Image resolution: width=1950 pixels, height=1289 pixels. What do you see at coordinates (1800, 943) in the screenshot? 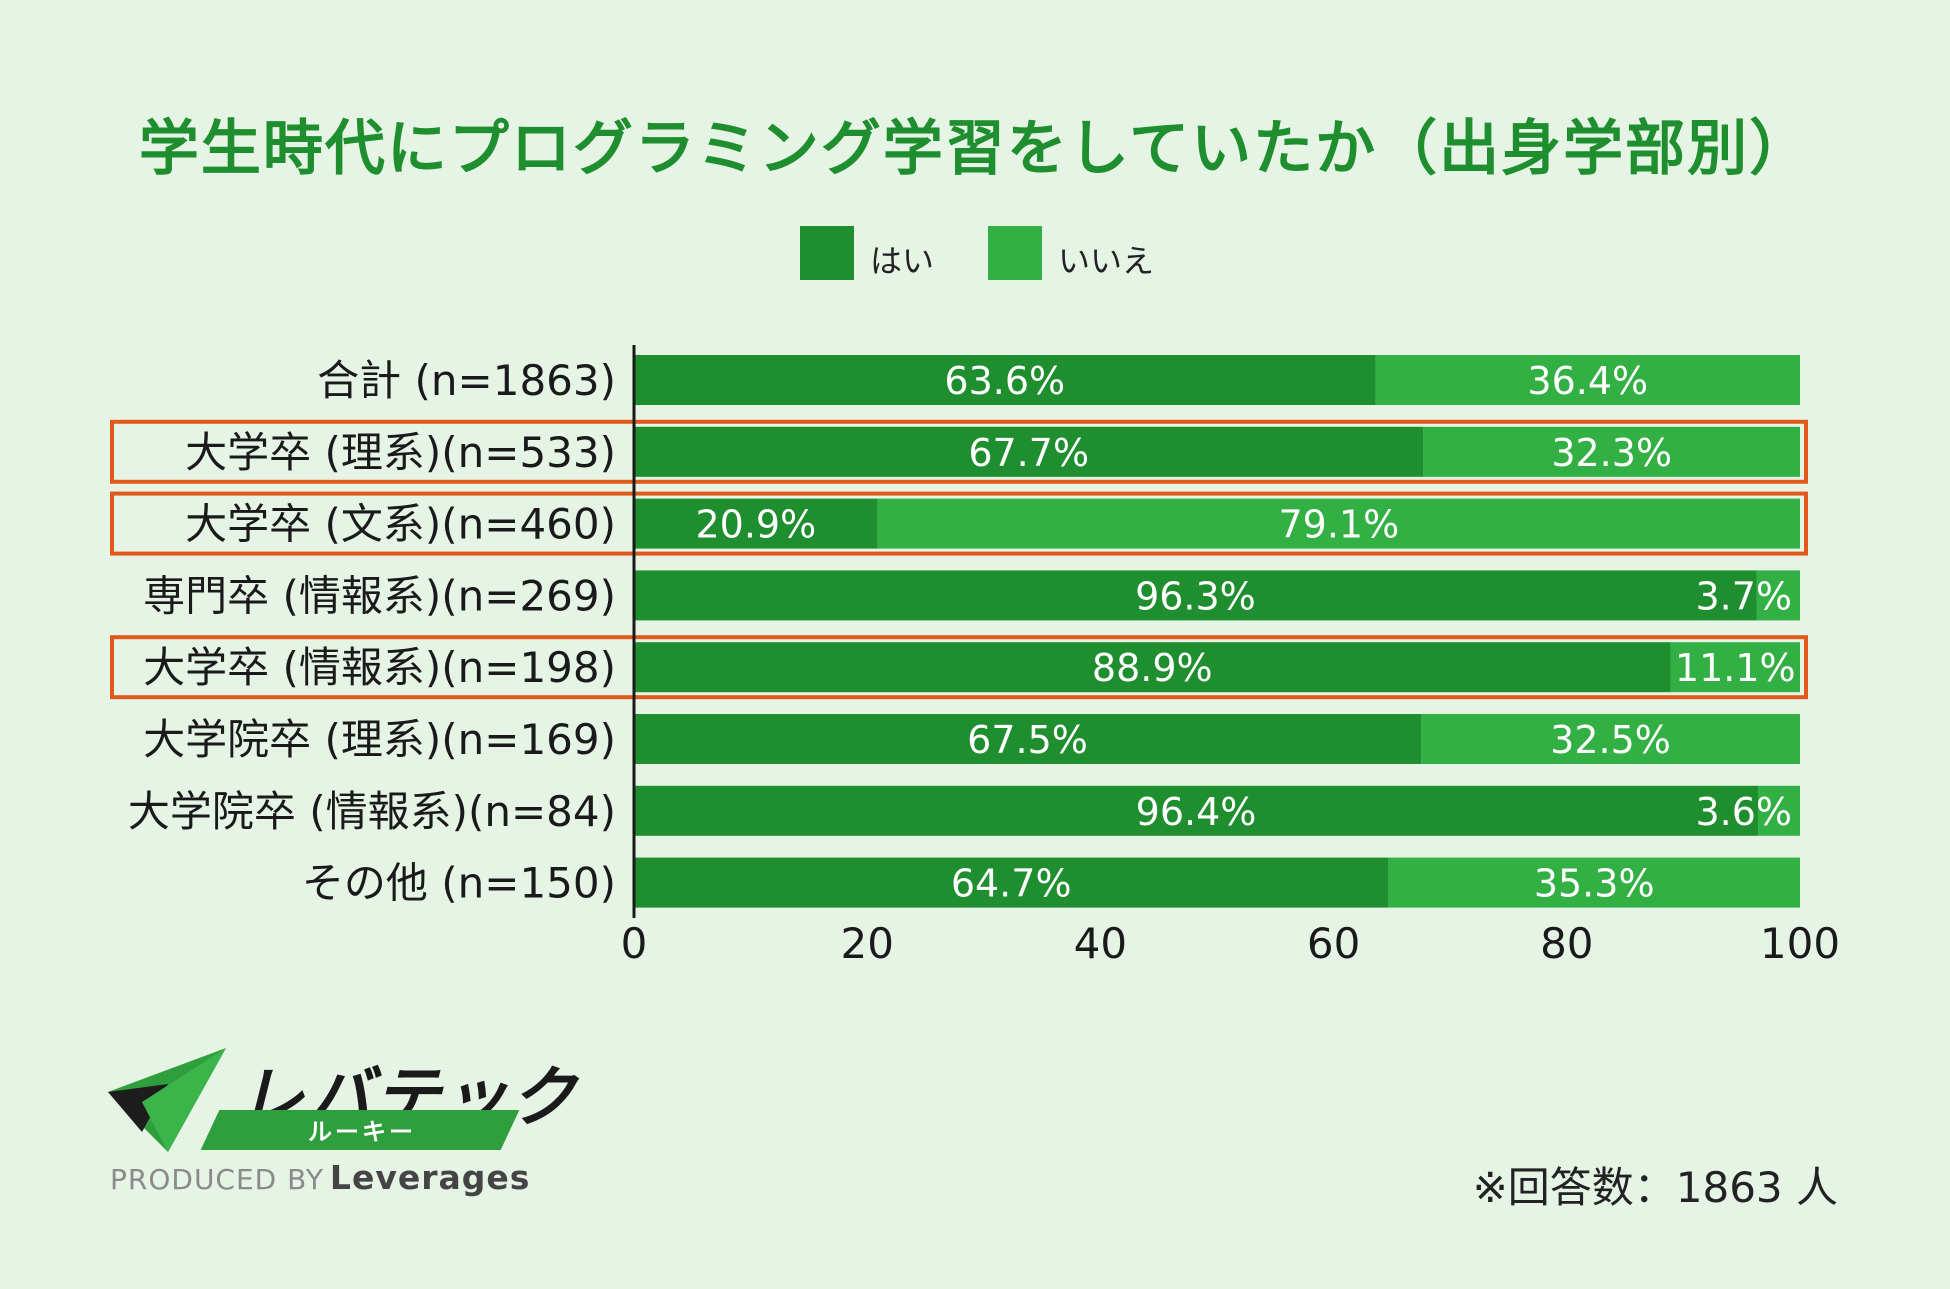
I see `x-tick-label: 100` at bounding box center [1800, 943].